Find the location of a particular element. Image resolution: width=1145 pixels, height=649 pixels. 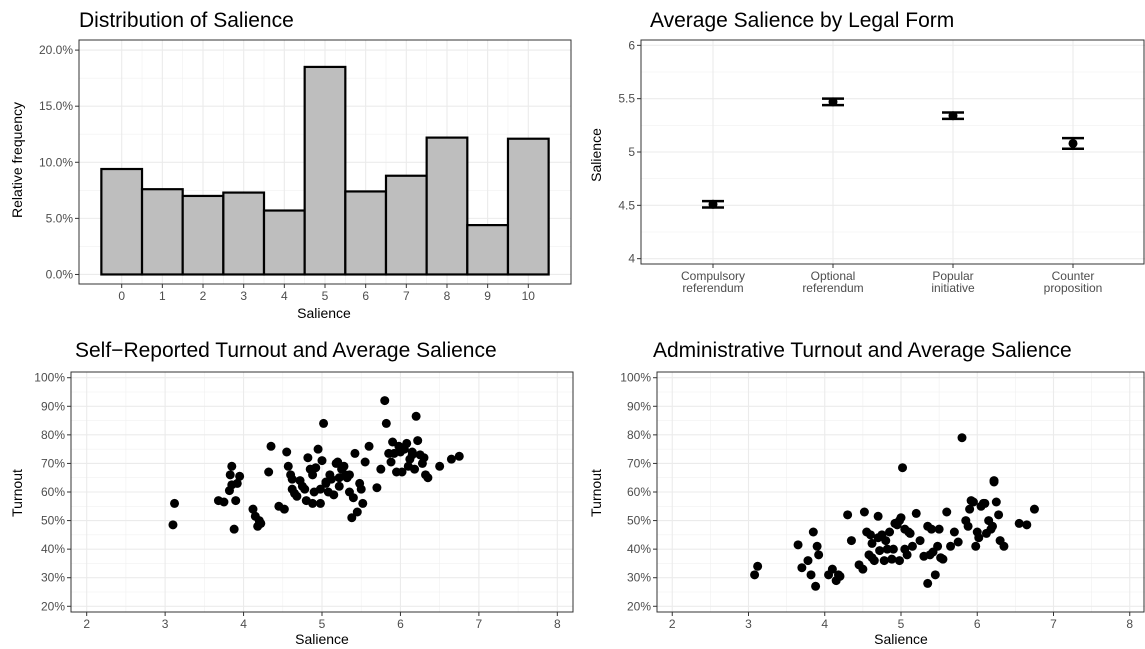

x-tick-label: 0 is located at coordinates (121, 296).